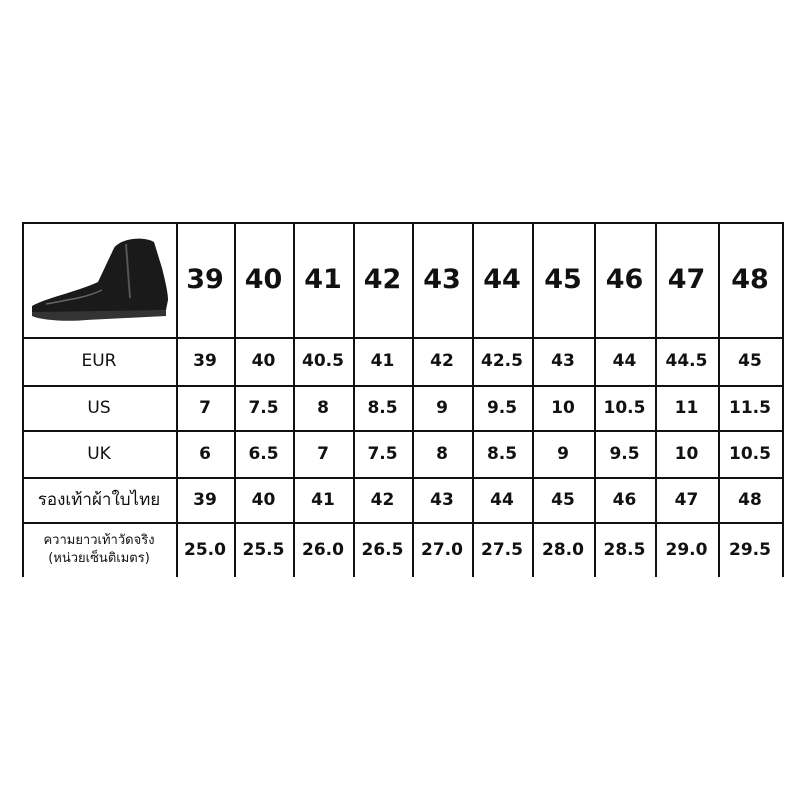  What do you see at coordinates (686, 499) in the screenshot?
I see `size-value: 47` at bounding box center [686, 499].